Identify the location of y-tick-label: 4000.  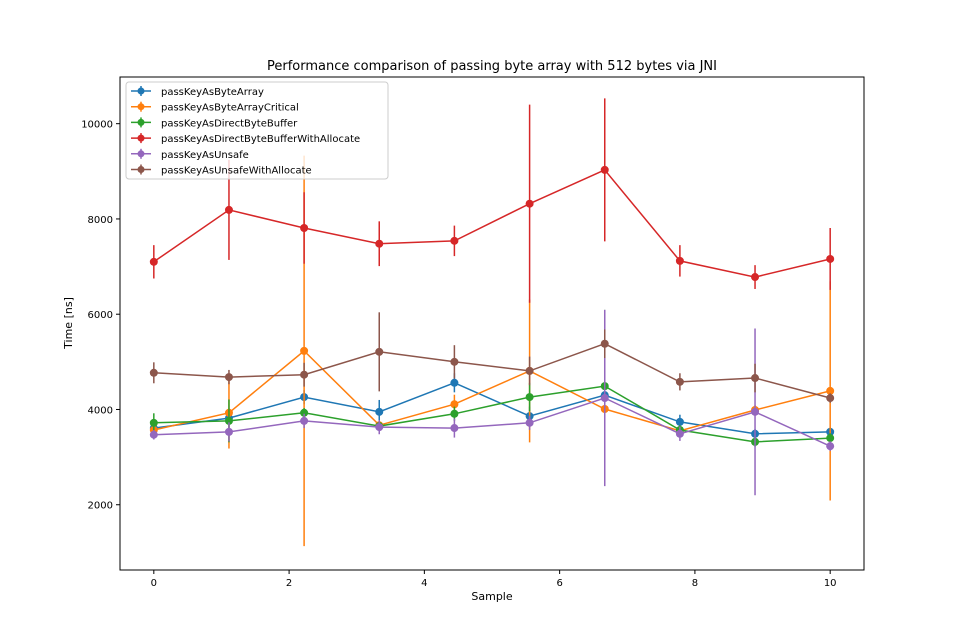
(100, 410).